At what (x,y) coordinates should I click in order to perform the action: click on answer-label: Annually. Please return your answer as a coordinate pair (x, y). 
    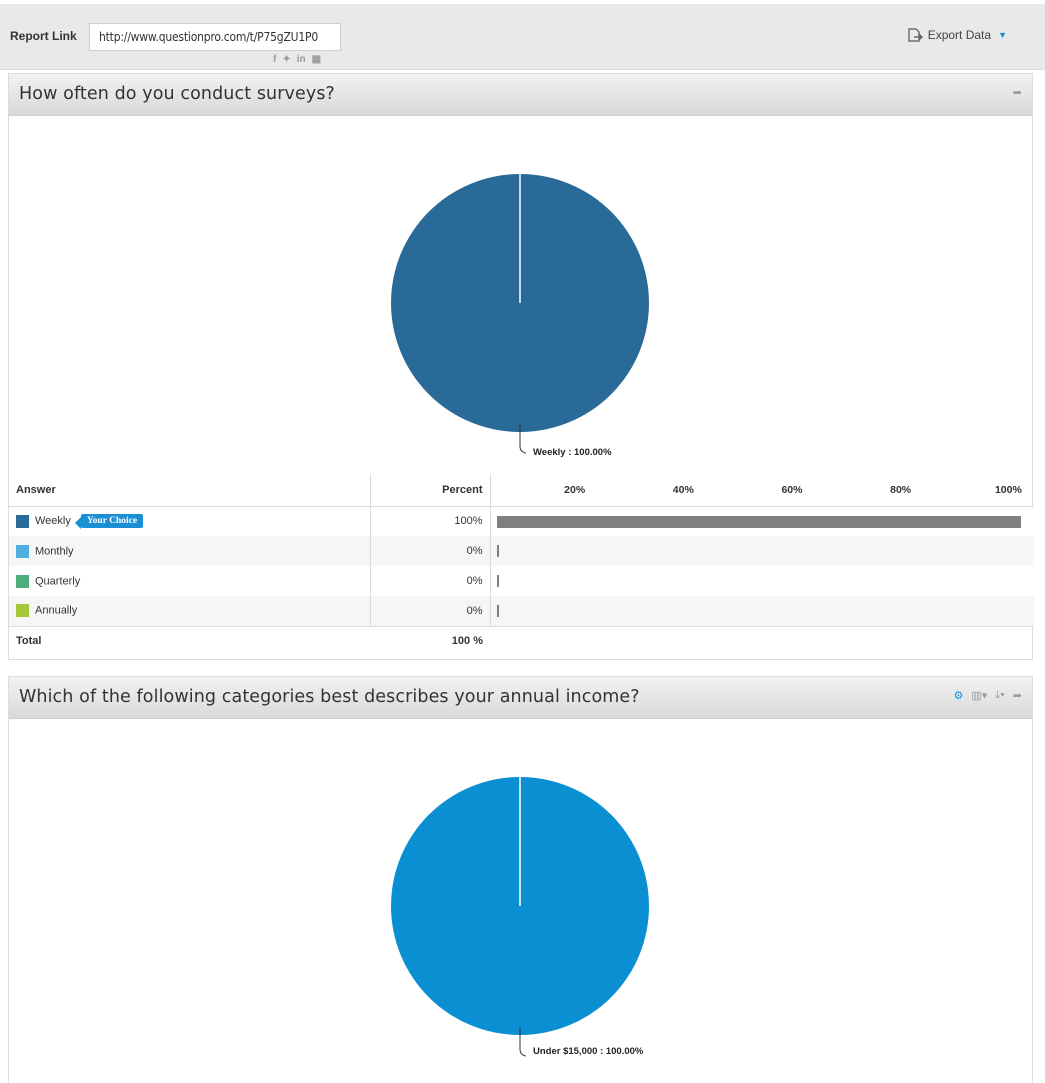
    Looking at the image, I should click on (56, 610).